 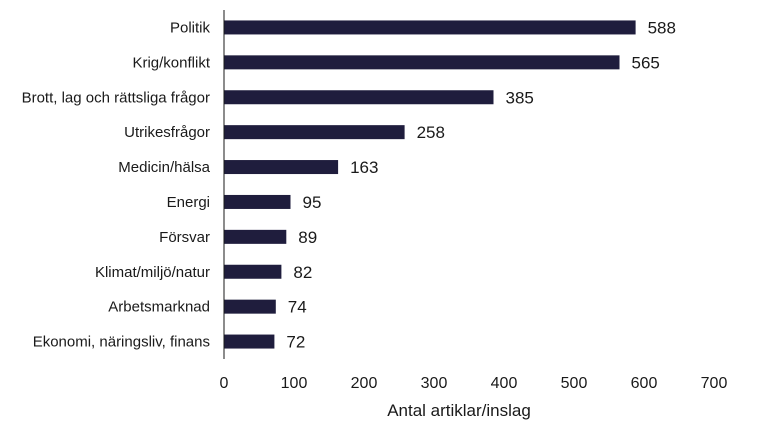 What do you see at coordinates (159, 307) in the screenshot?
I see `category-label: Arbetsmarknad` at bounding box center [159, 307].